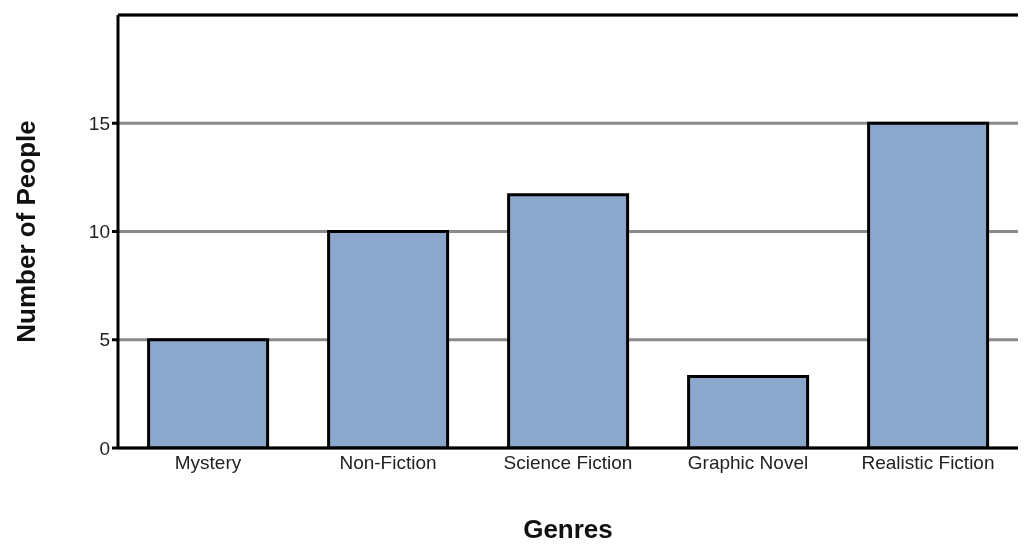 The image size is (1028, 553). Describe the element at coordinates (99, 232) in the screenshot. I see `y-tick-label: 10` at that location.